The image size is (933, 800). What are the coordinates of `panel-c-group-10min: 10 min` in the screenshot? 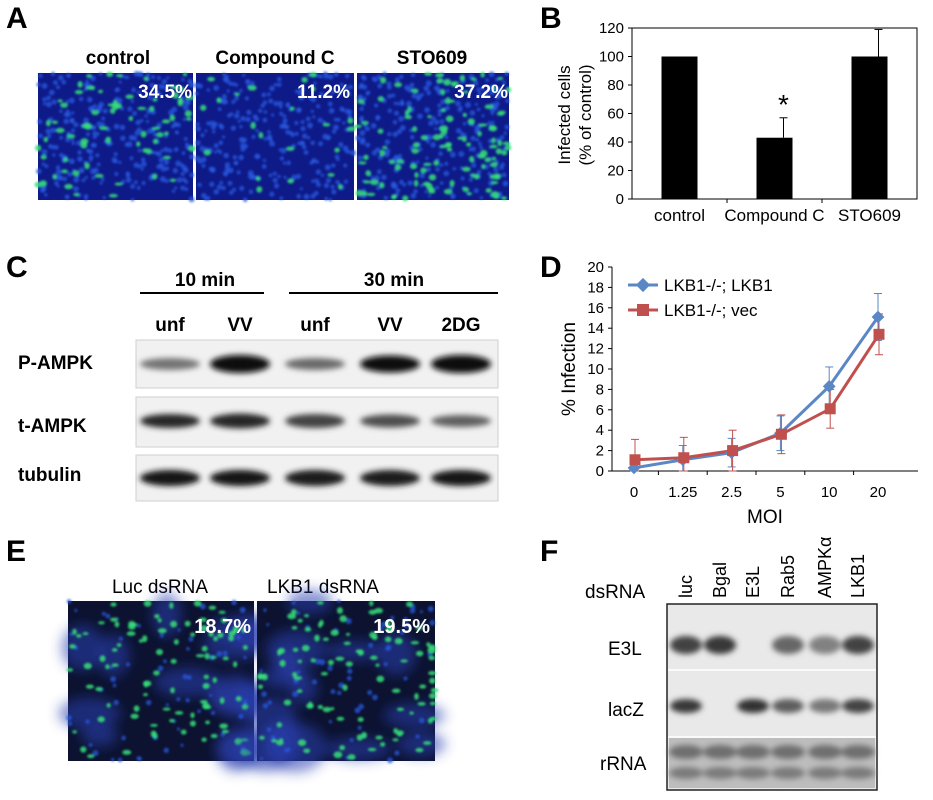 It's located at (205, 280).